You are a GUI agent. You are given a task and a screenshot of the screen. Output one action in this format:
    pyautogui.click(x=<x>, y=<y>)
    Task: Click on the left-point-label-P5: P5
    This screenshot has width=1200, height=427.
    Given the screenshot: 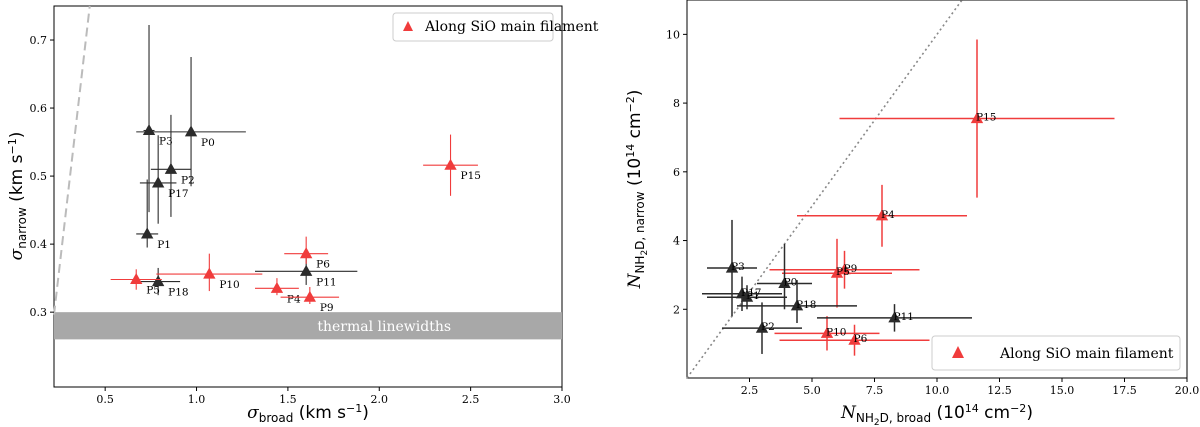 What is the action you would take?
    pyautogui.click(x=153, y=291)
    